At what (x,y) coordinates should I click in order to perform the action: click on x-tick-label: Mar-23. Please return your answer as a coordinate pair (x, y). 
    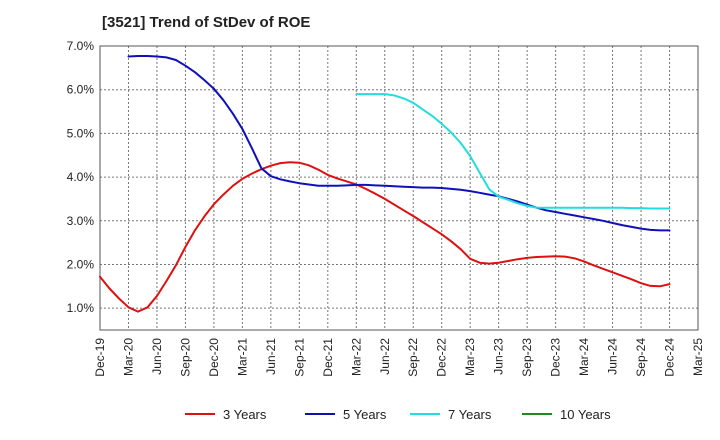
    Looking at the image, I should click on (470, 357).